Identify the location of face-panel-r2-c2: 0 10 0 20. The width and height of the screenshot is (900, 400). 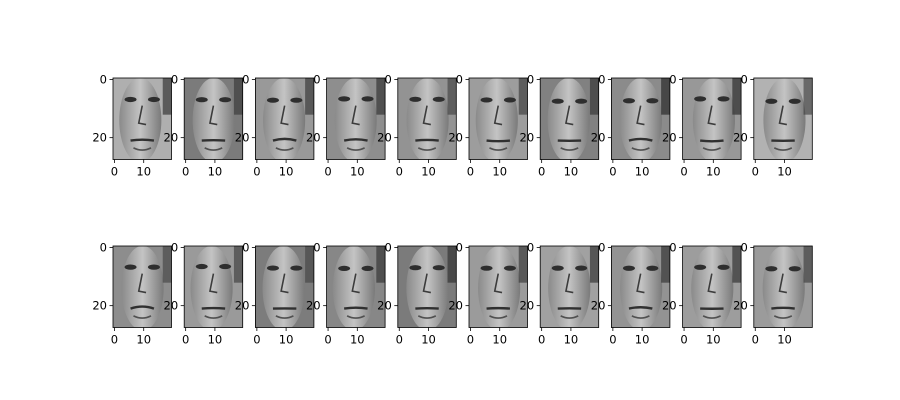
(204, 293).